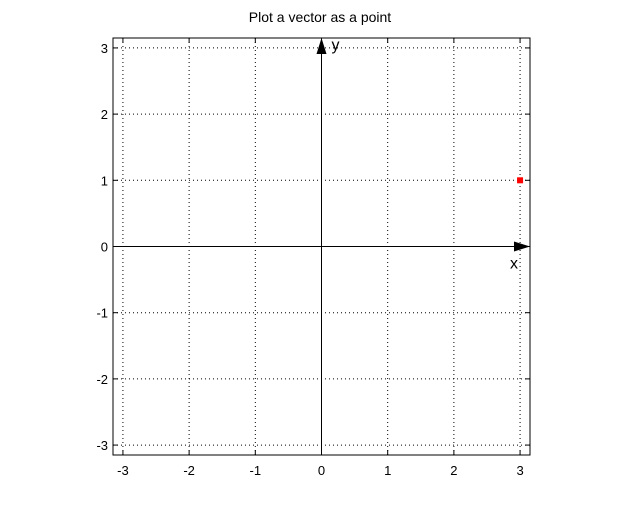 The width and height of the screenshot is (620, 512). I want to click on x-axis-name: x, so click(514, 264).